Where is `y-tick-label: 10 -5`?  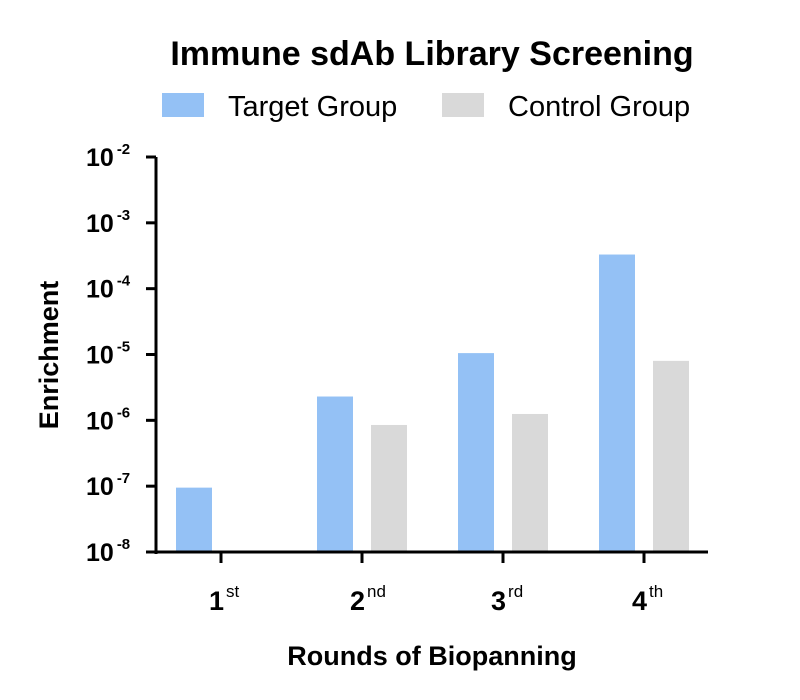 y-tick-label: 10 -5 is located at coordinates (108, 354).